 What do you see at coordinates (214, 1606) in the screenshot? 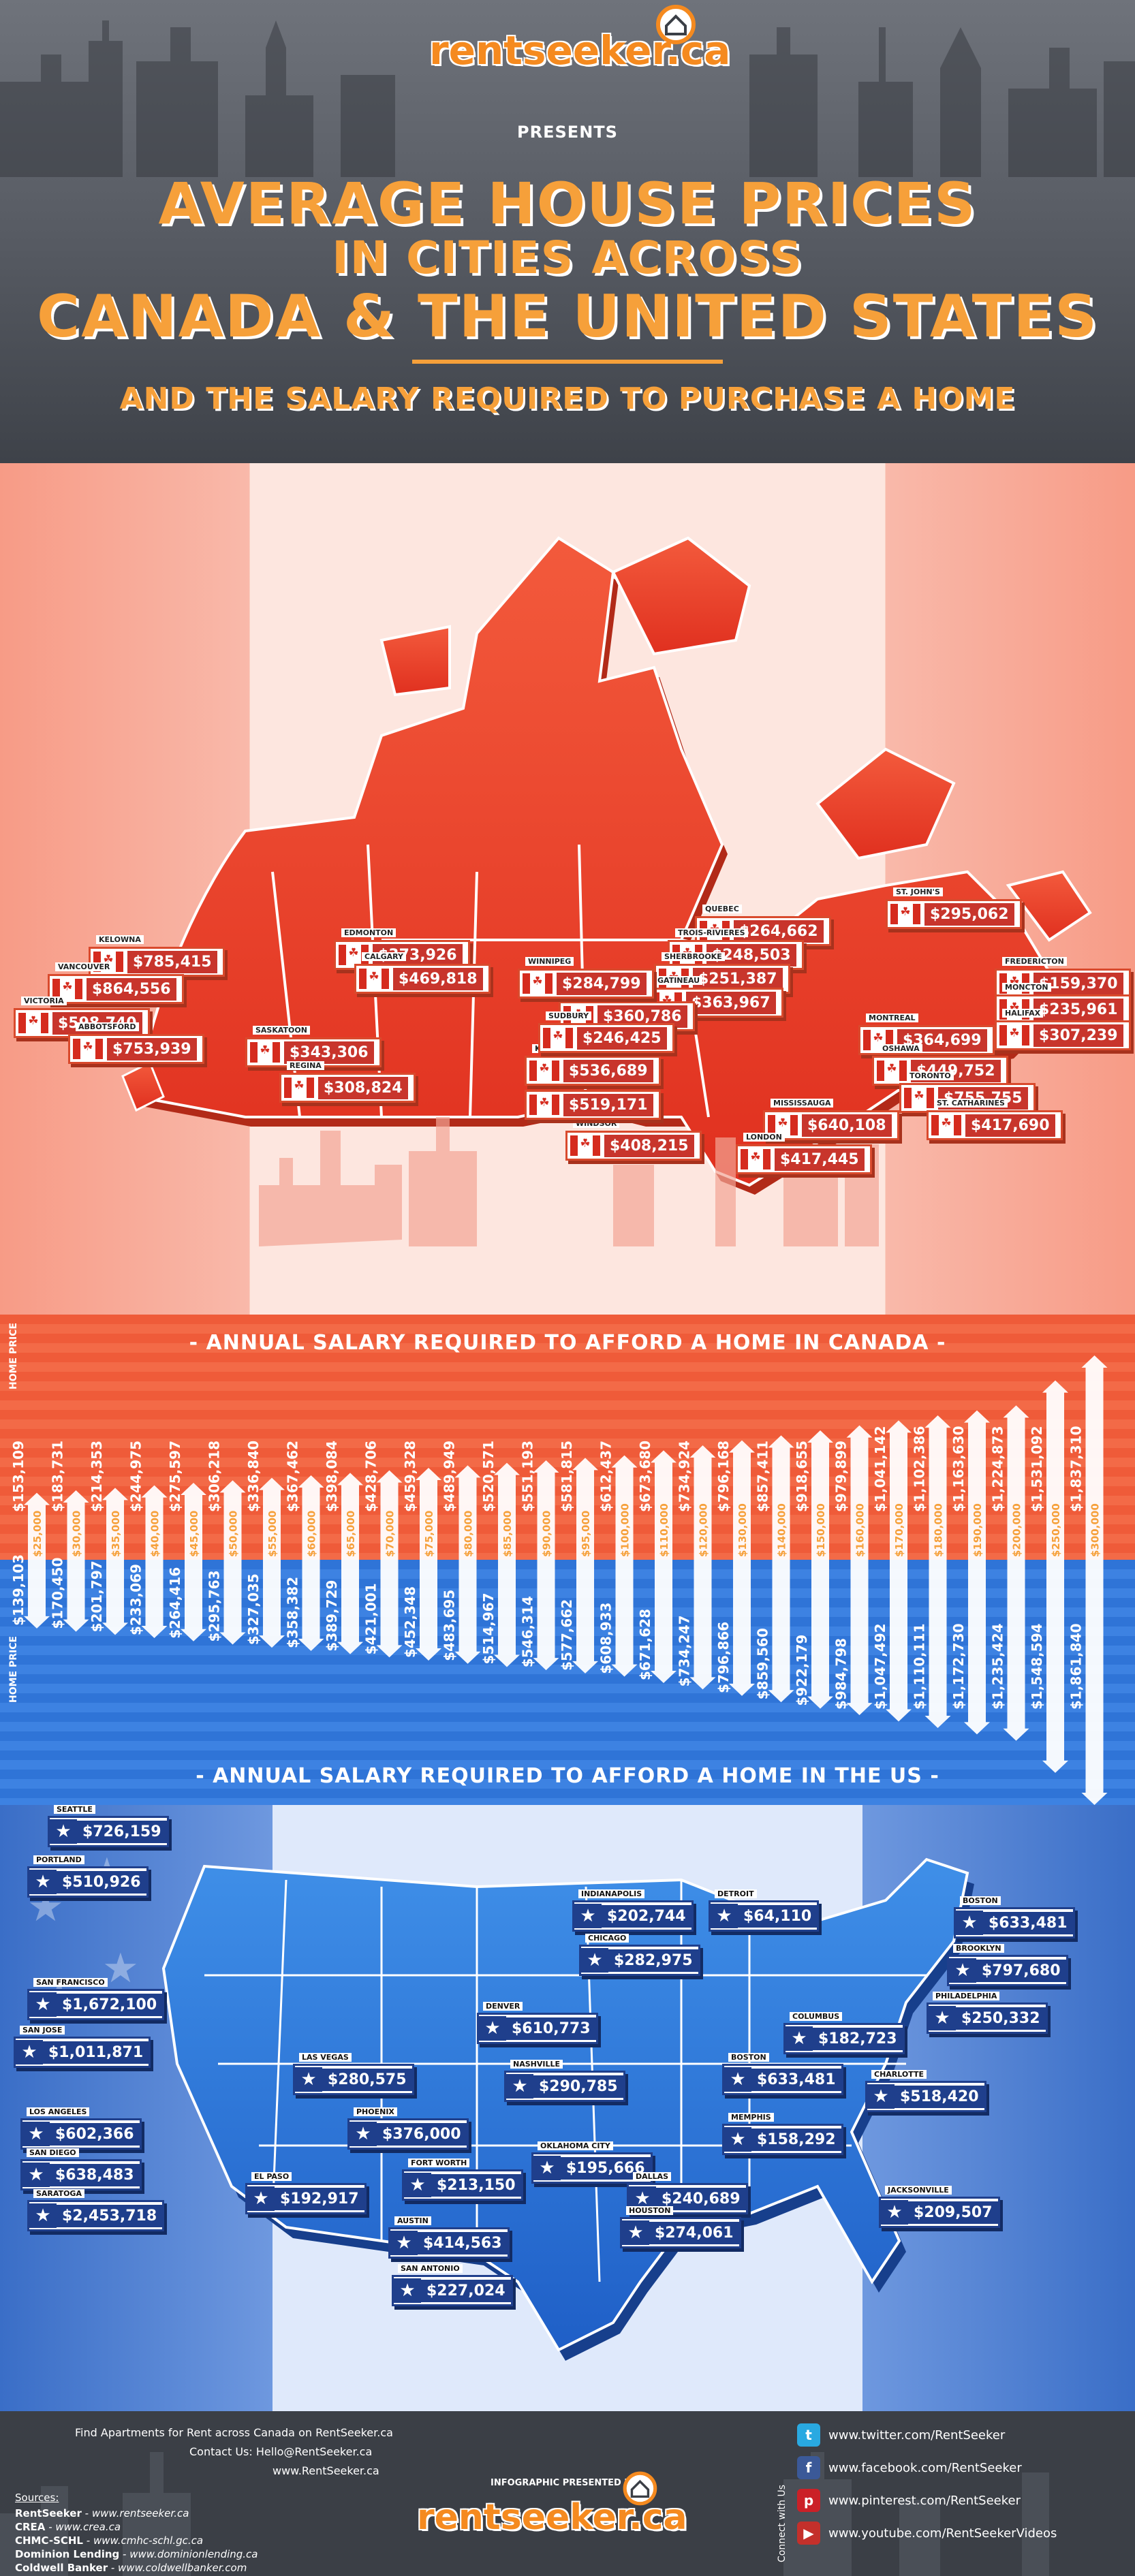
I see `us-price-label: $295,763` at bounding box center [214, 1606].